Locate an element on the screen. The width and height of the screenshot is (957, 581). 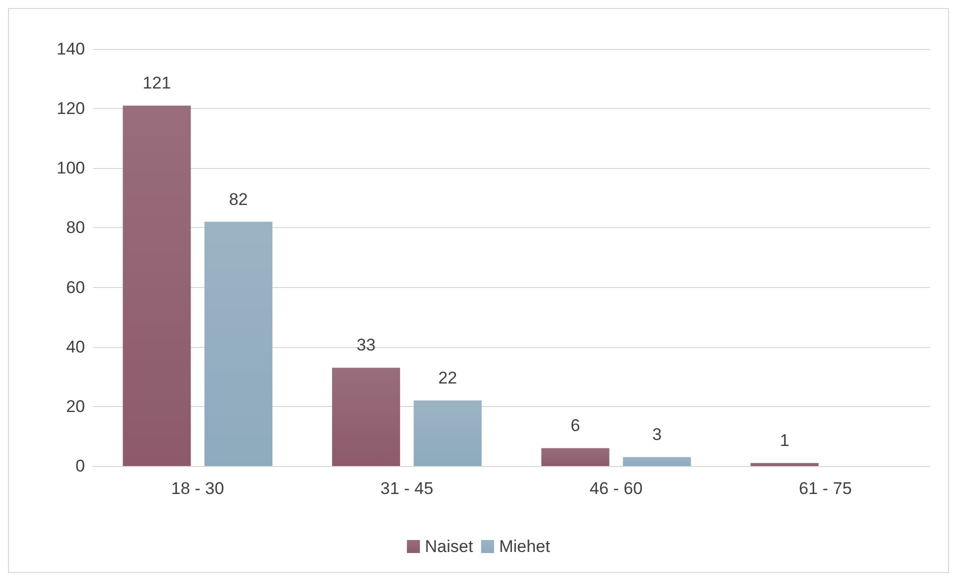
data-label: 82 is located at coordinates (238, 199).